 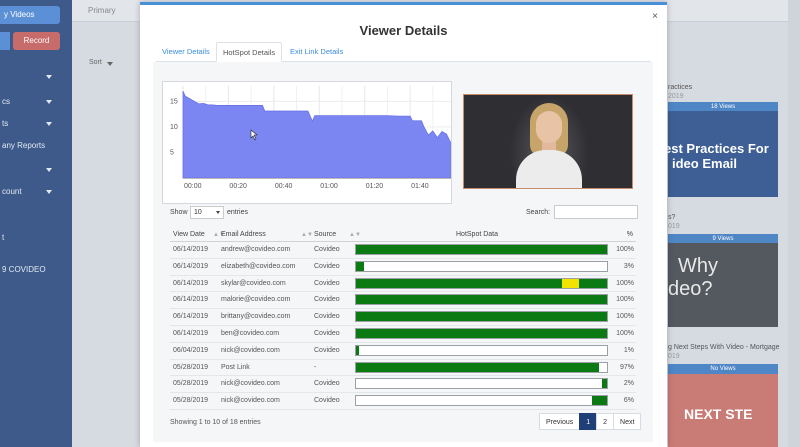 What do you see at coordinates (672, 217) in the screenshot?
I see `video-card-title: s?` at bounding box center [672, 217].